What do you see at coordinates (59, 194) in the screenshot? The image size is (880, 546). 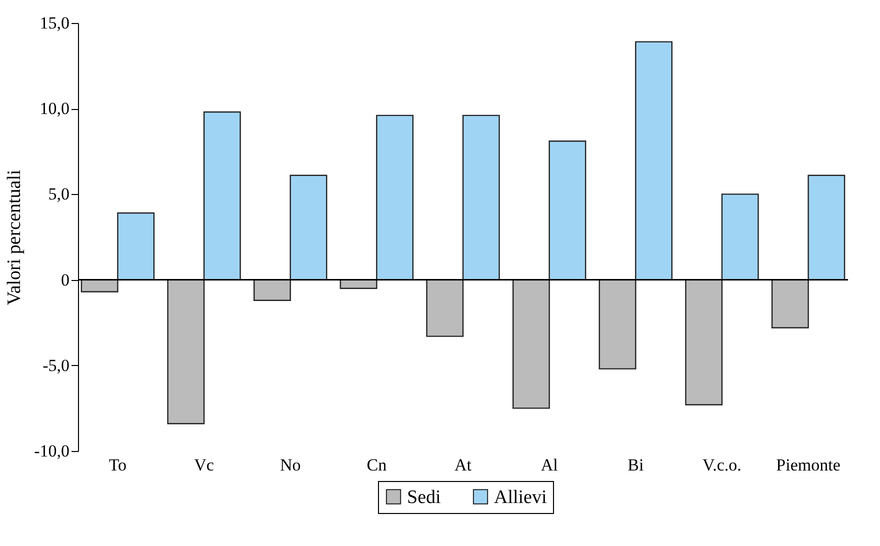 I see `y-tick-label: 5,0` at bounding box center [59, 194].